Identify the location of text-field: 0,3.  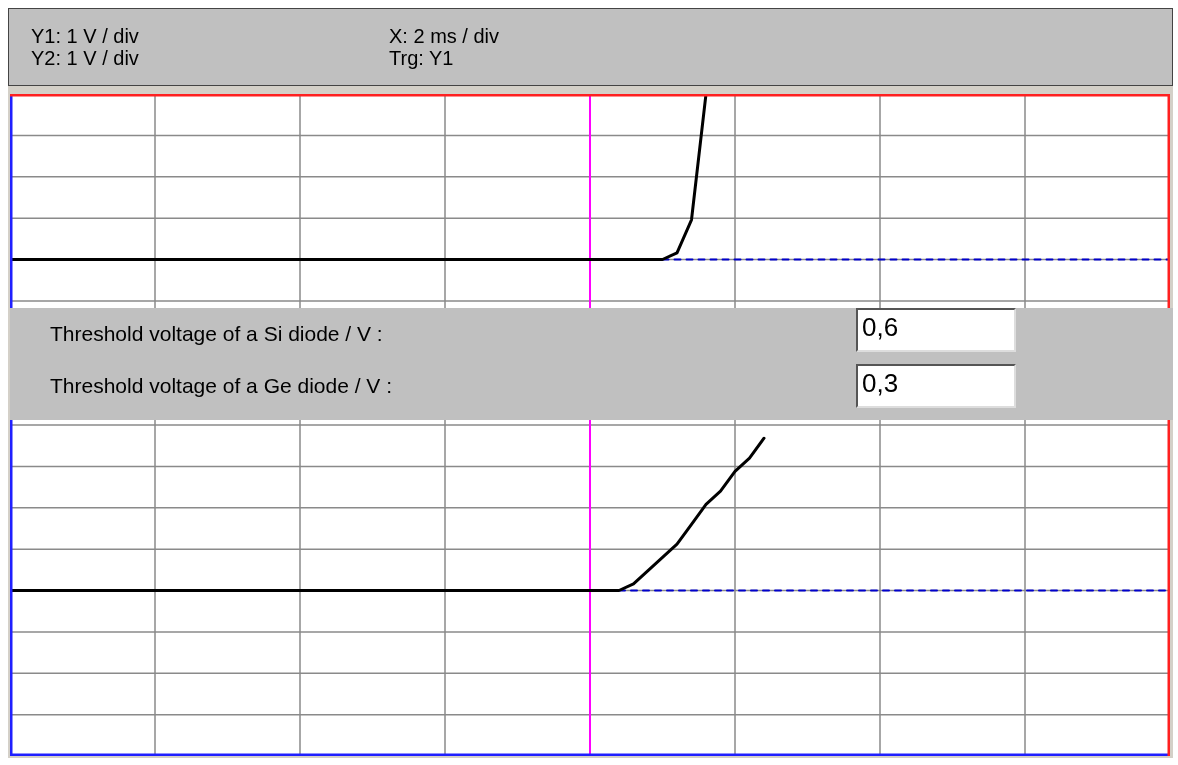
(936, 386).